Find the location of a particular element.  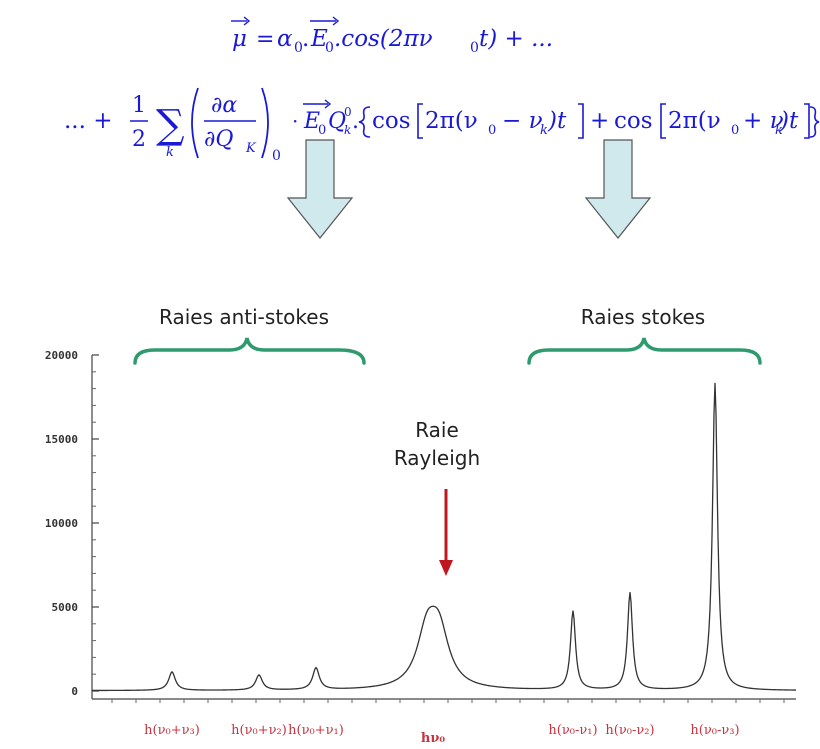

cos-term: .cos(2πν is located at coordinates (383, 39).